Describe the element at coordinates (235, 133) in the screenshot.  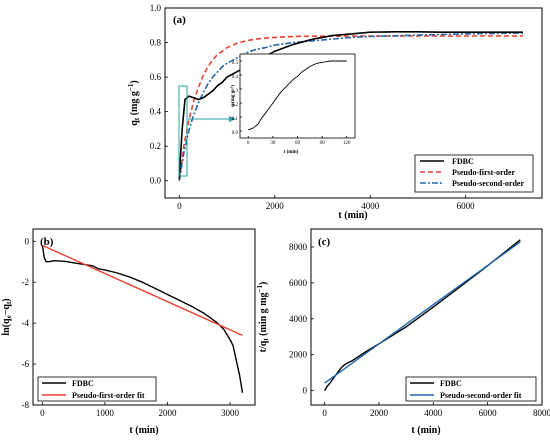
I see `inset-y-tick-label: 0.0` at that location.